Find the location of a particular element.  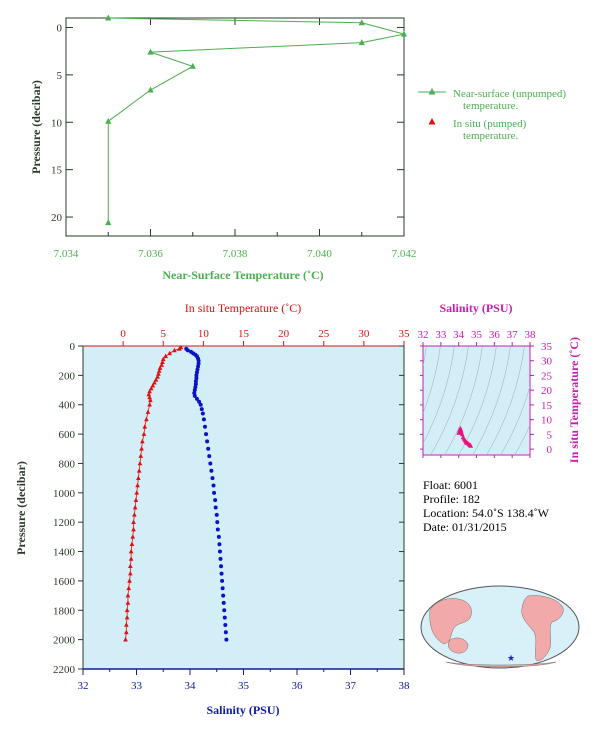

salinity-tick-label: 38 is located at coordinates (405, 686).